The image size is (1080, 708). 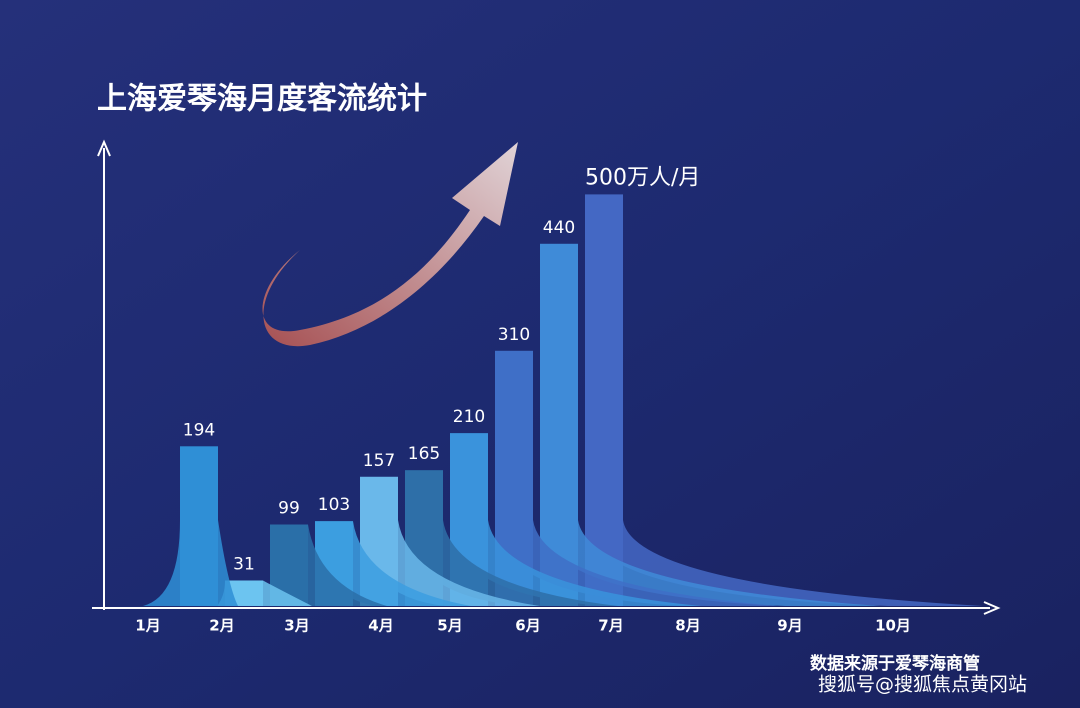 I want to click on x-tick-label: 10月, so click(x=893, y=626).